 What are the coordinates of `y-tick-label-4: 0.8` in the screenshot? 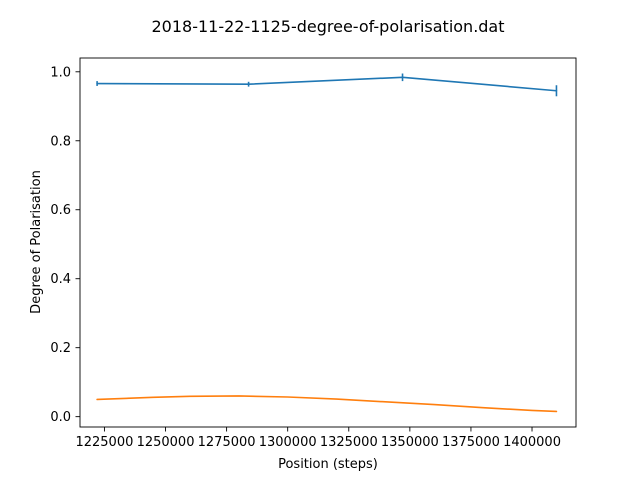 It's located at (60, 141).